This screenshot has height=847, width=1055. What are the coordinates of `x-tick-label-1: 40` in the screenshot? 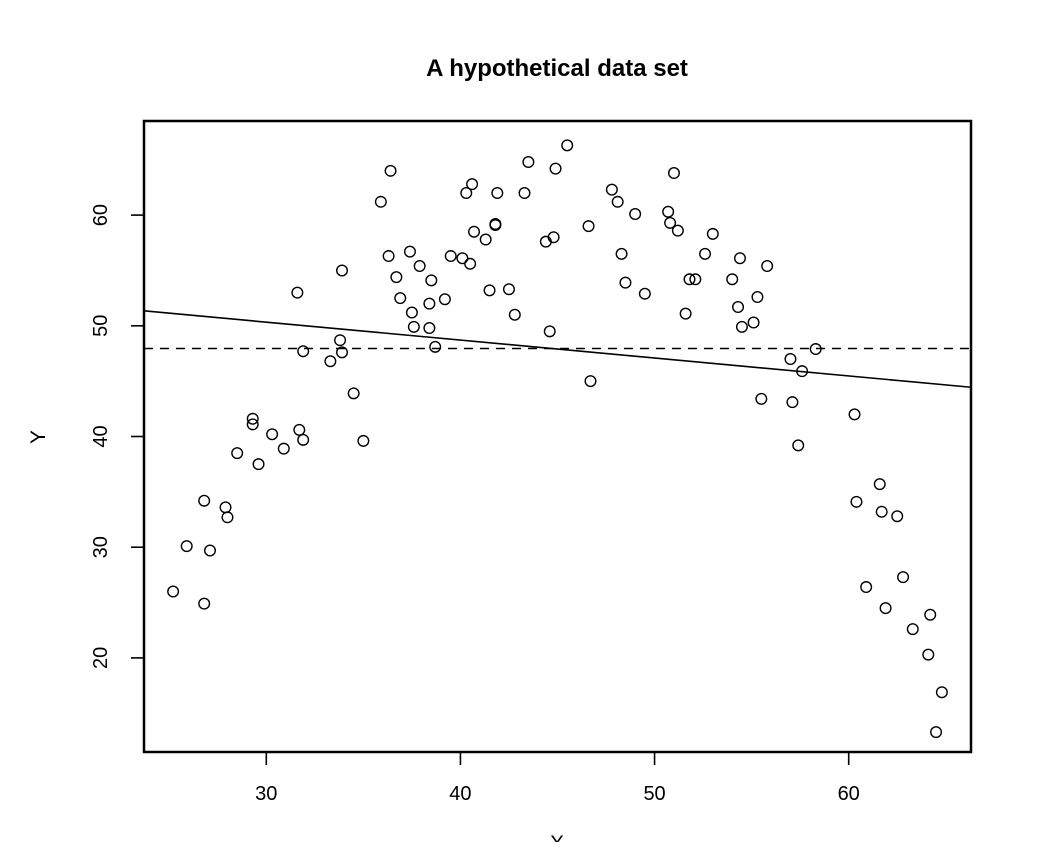 It's located at (460, 794).